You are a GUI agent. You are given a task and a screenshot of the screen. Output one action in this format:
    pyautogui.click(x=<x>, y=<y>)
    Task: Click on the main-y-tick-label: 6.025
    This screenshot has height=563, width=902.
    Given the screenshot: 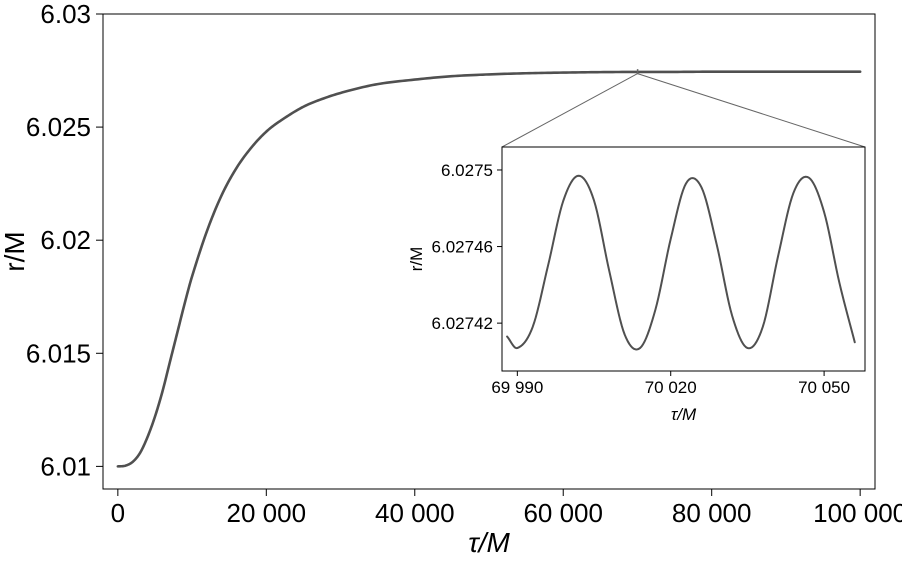 What is the action you would take?
    pyautogui.click(x=58, y=127)
    